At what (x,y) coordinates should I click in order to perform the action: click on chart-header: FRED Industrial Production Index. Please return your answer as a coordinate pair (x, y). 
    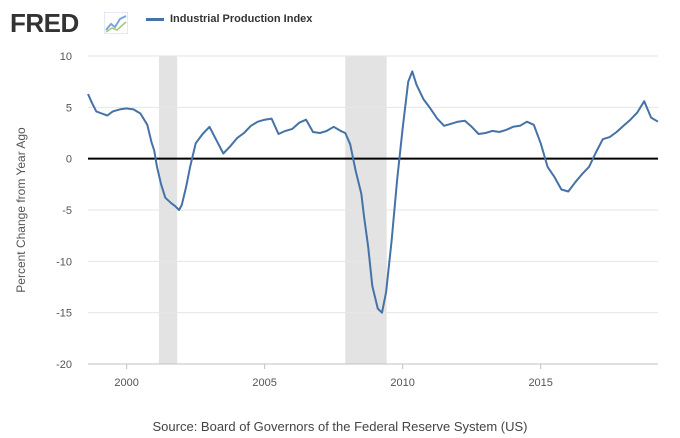
    Looking at the image, I should click on (210, 23).